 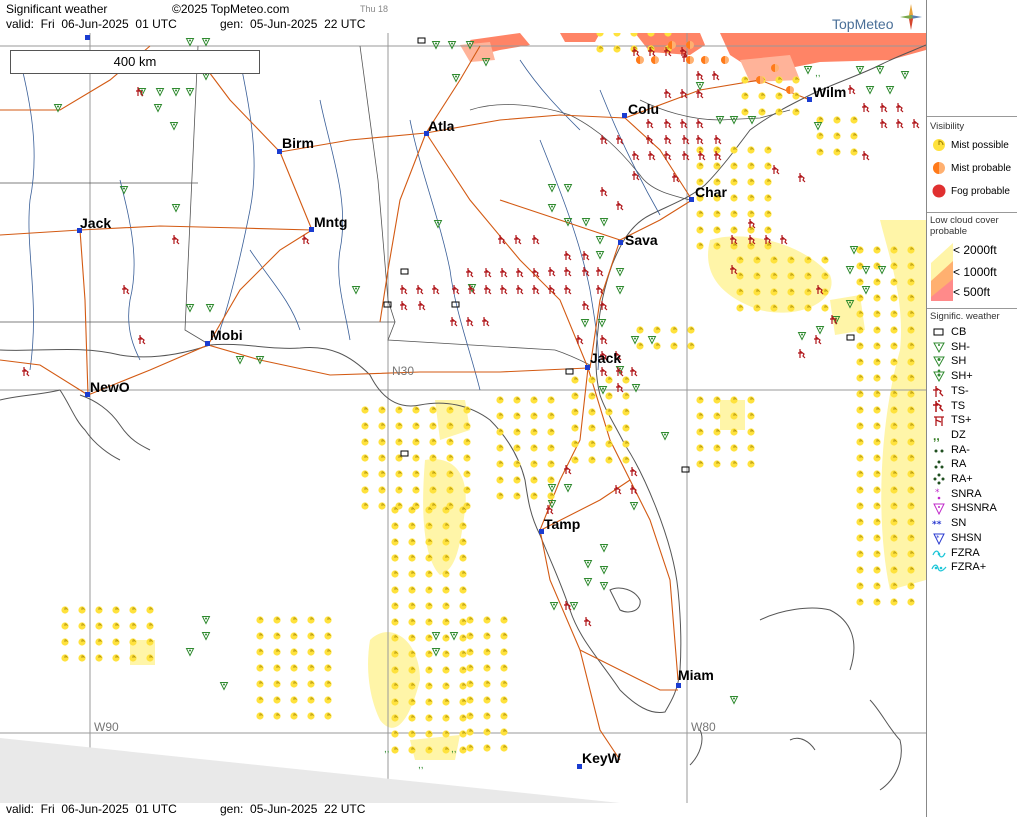 I want to click on legend-sigwx-item: ,, DZ, so click(x=949, y=435).